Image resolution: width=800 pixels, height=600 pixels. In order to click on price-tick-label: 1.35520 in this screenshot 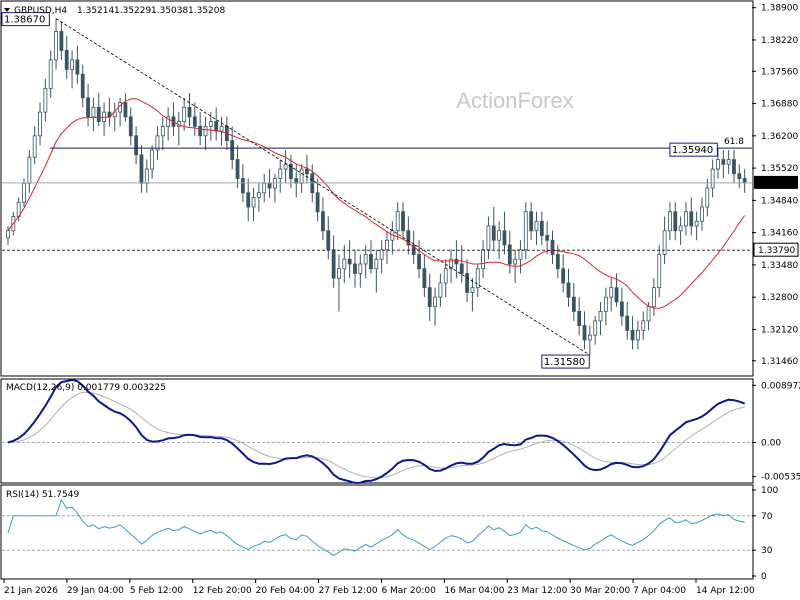, I will do `click(779, 169)`.